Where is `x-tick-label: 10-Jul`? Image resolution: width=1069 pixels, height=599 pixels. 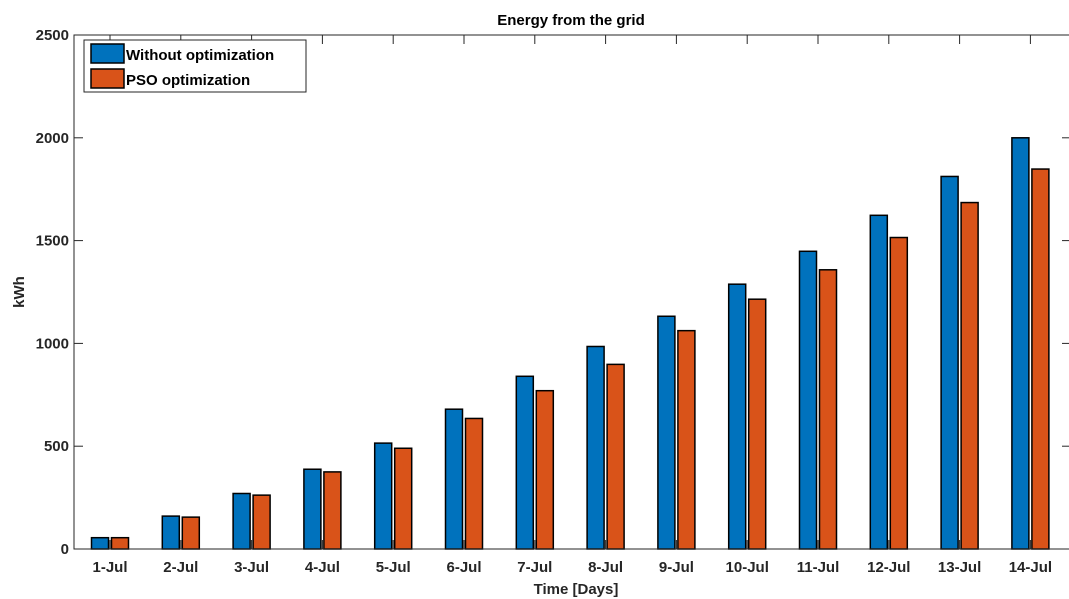 x-tick-label: 10-Jul is located at coordinates (747, 567).